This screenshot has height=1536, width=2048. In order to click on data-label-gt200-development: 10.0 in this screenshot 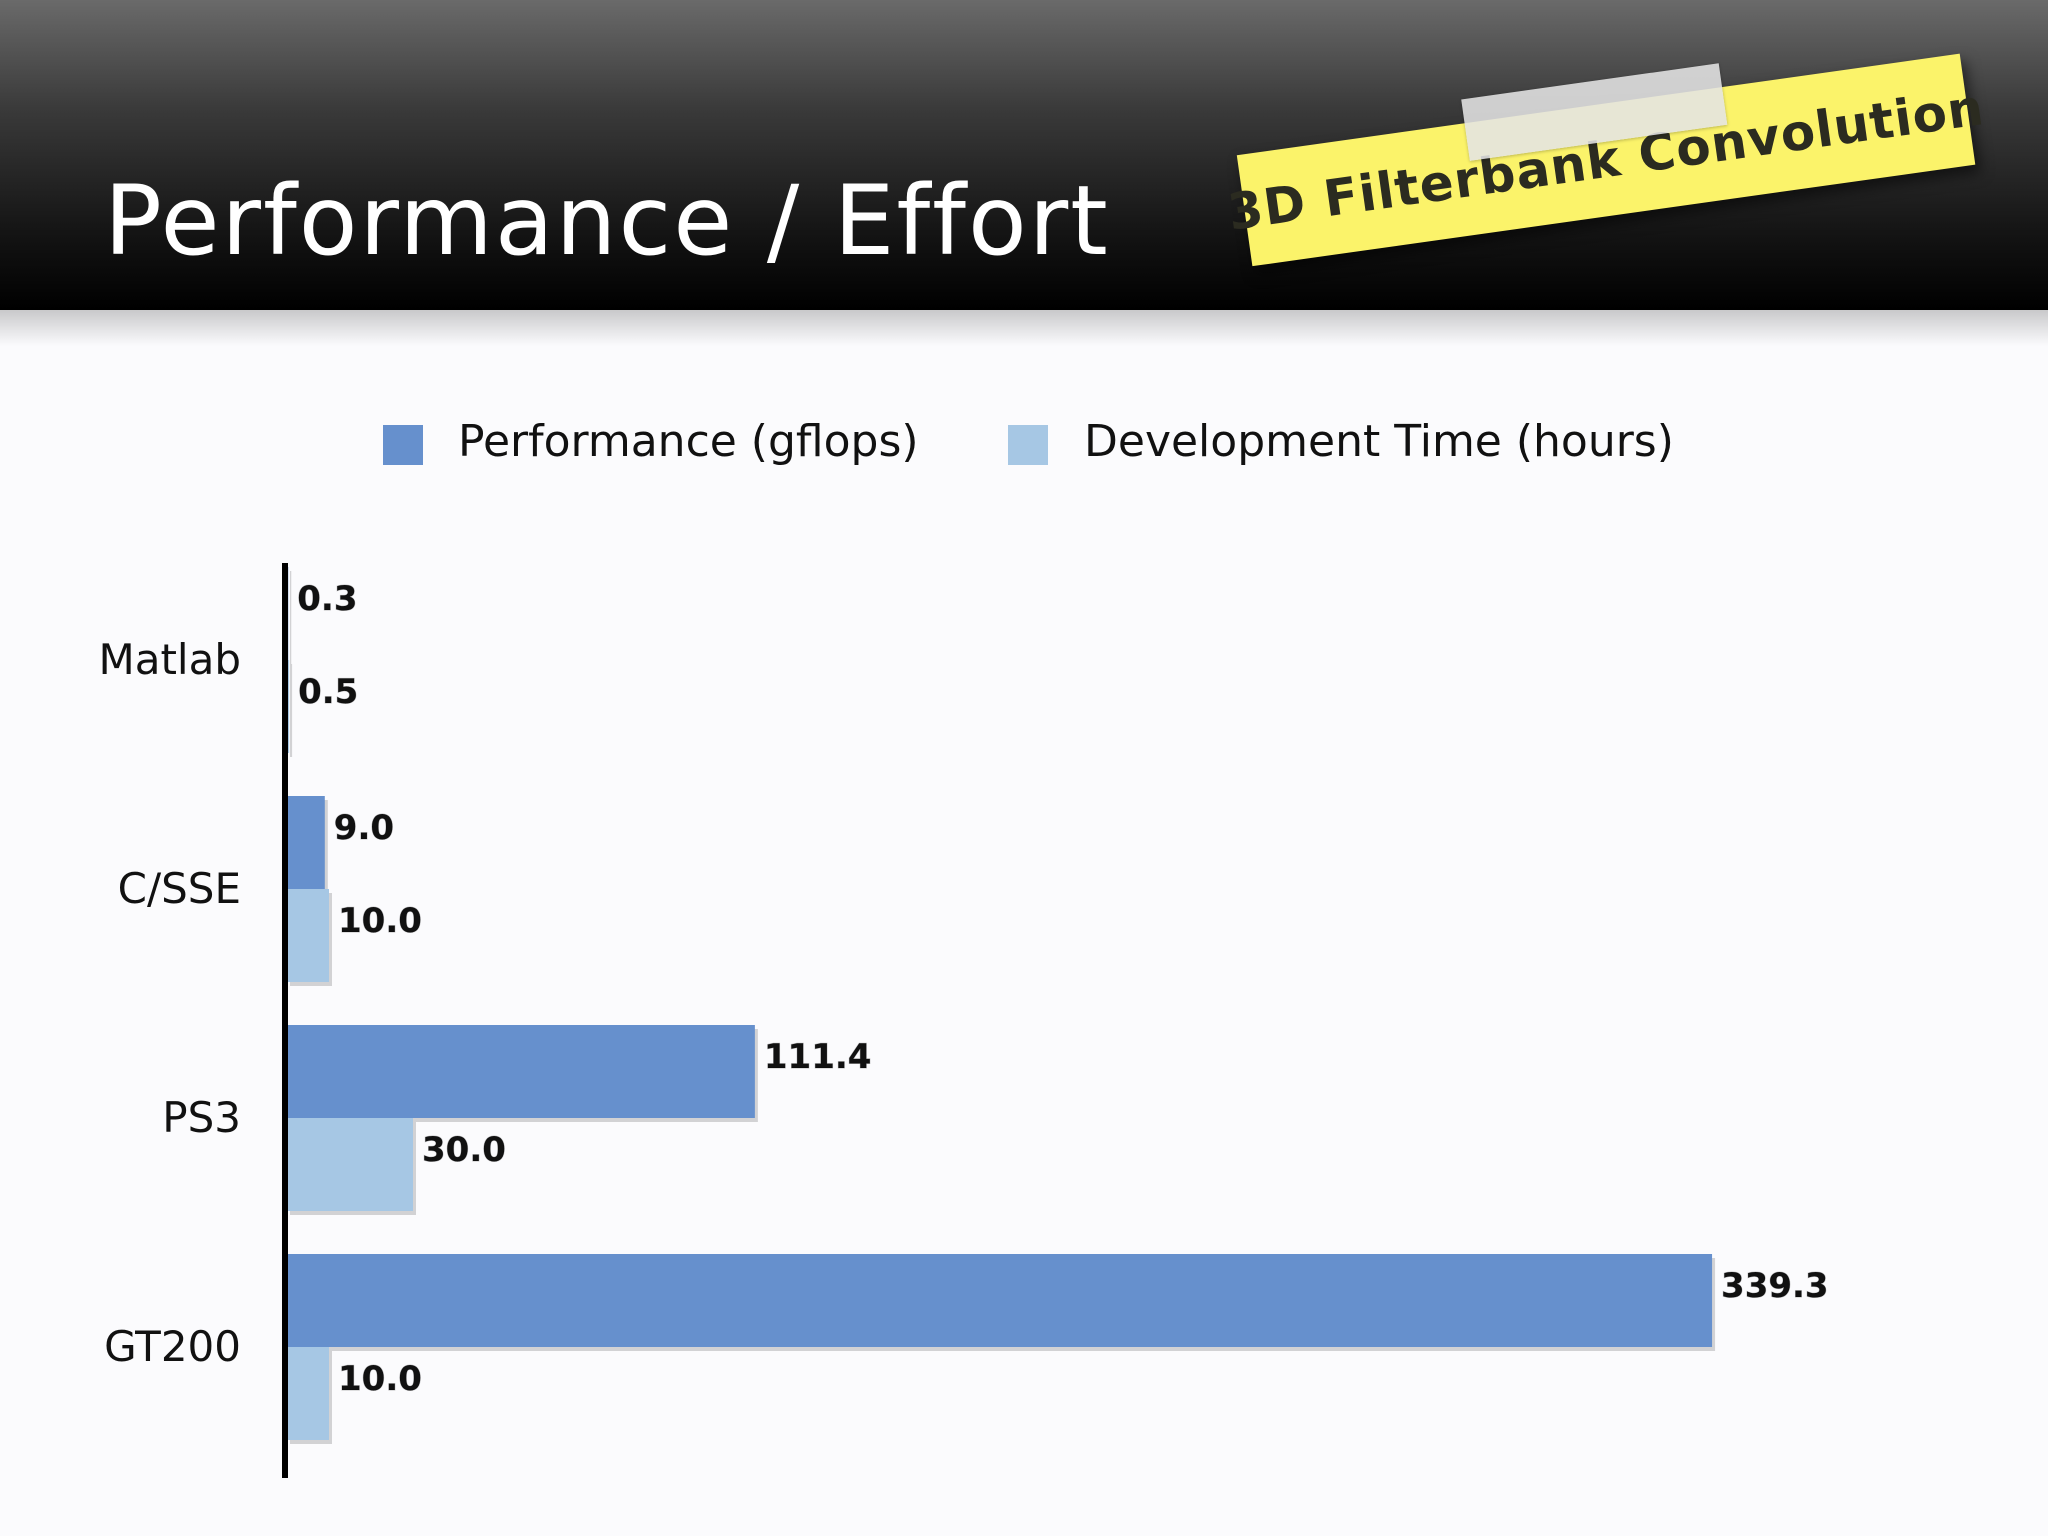, I will do `click(380, 1379)`.